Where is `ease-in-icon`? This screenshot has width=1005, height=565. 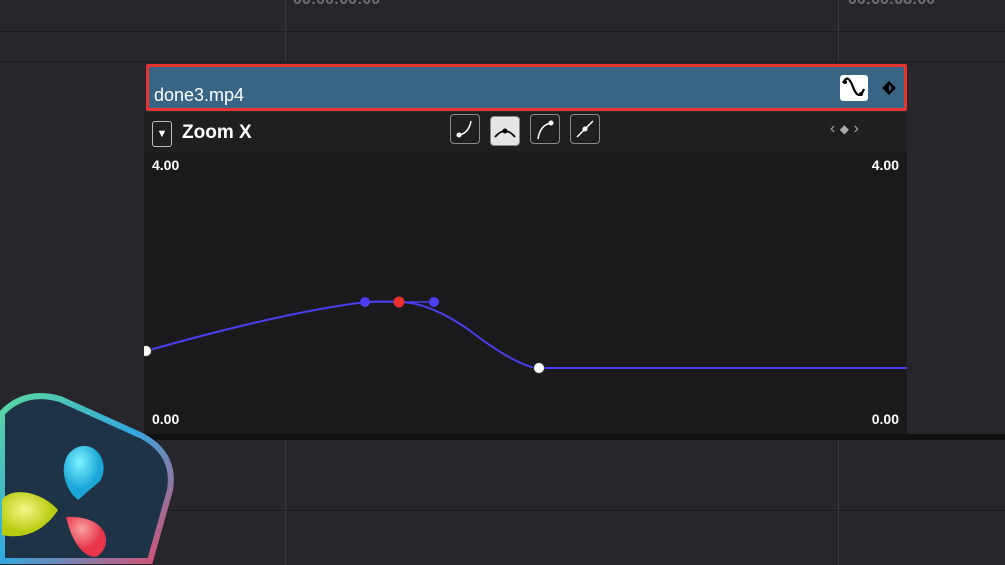
ease-in-icon is located at coordinates (464, 129).